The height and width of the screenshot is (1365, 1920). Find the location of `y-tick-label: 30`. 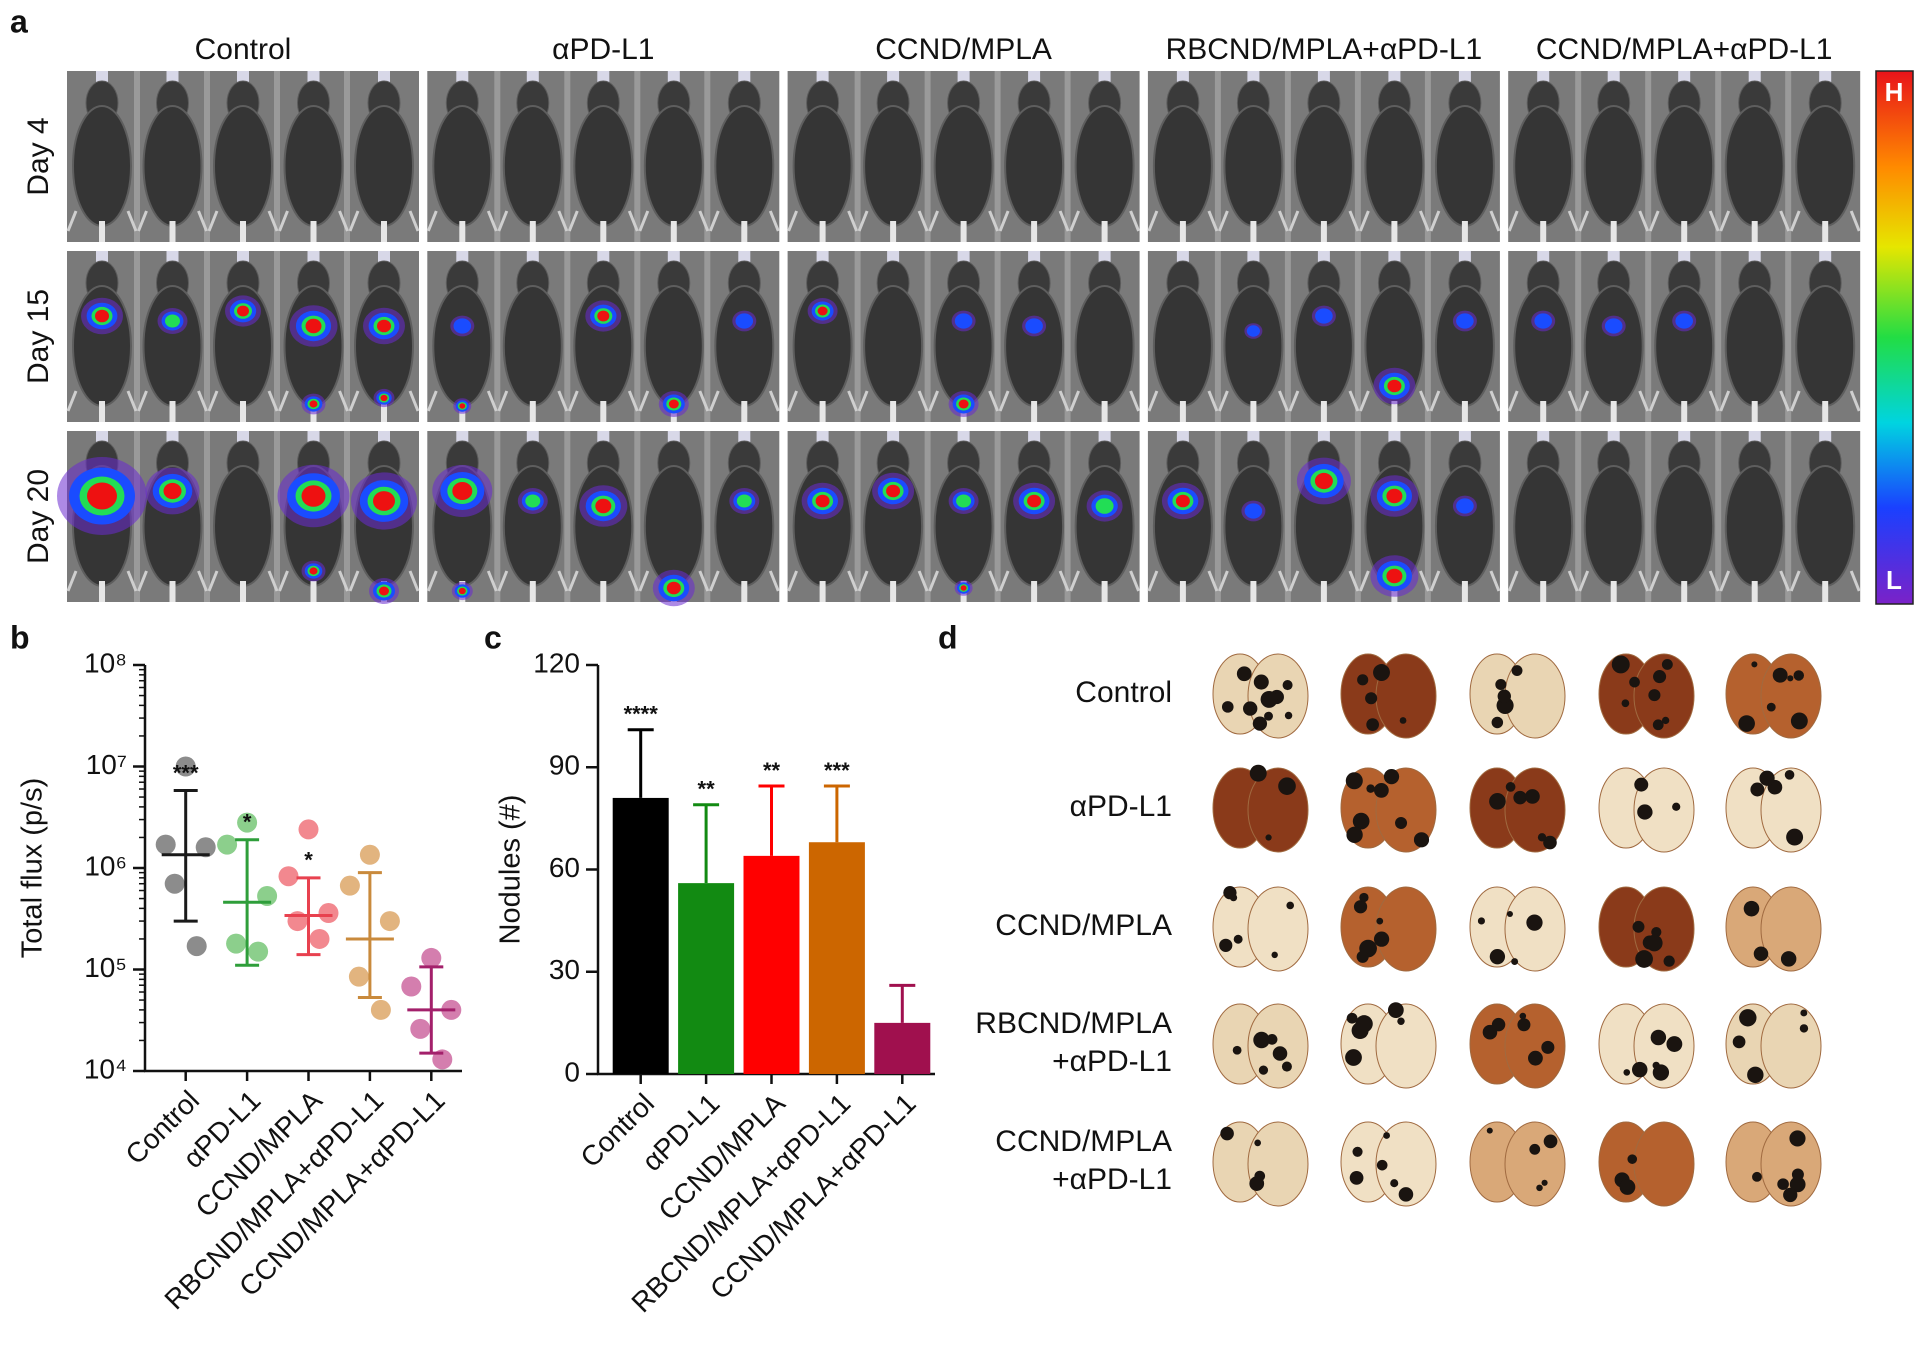

y-tick-label: 30 is located at coordinates (564, 969).